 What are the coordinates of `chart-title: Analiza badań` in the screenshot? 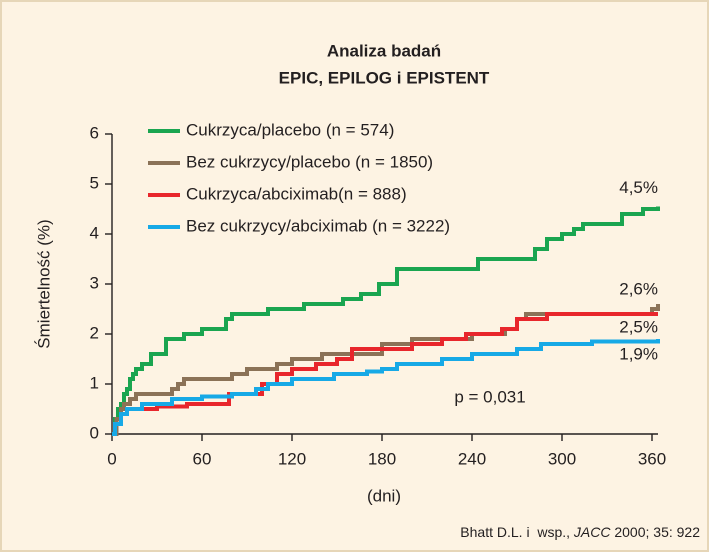 It's located at (384, 50).